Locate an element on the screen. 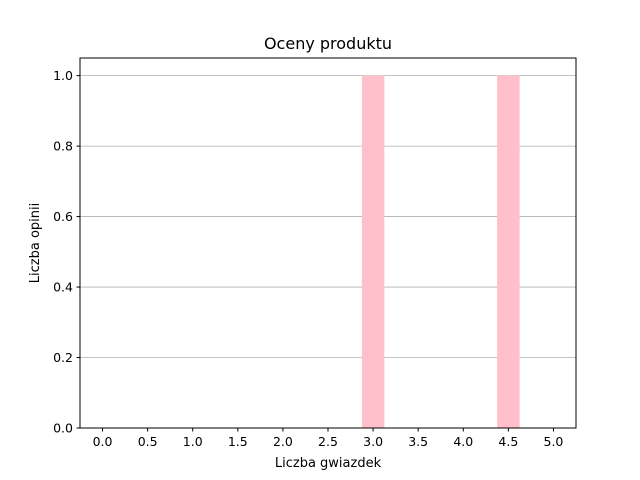 The image size is (640, 480). x-tick-label: 1.5 is located at coordinates (238, 441).